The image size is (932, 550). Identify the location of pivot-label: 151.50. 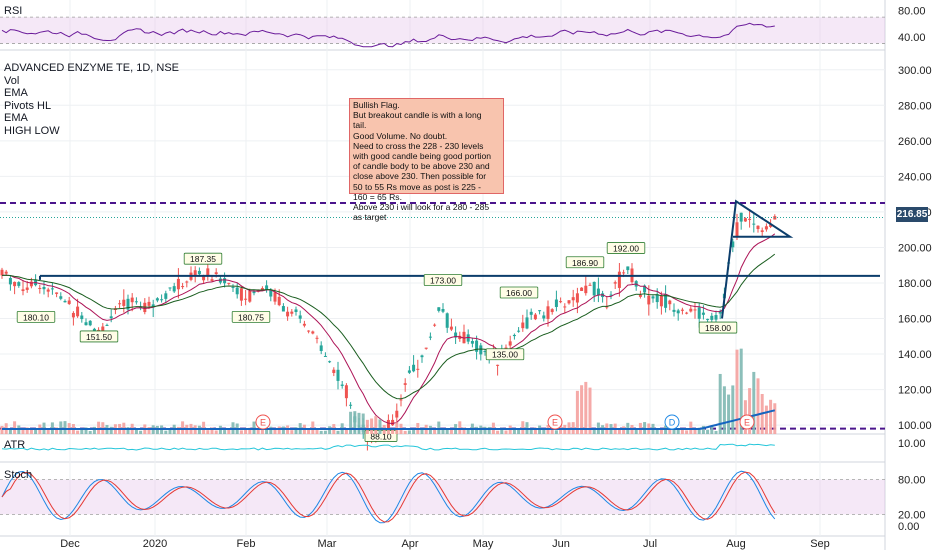
(99, 337).